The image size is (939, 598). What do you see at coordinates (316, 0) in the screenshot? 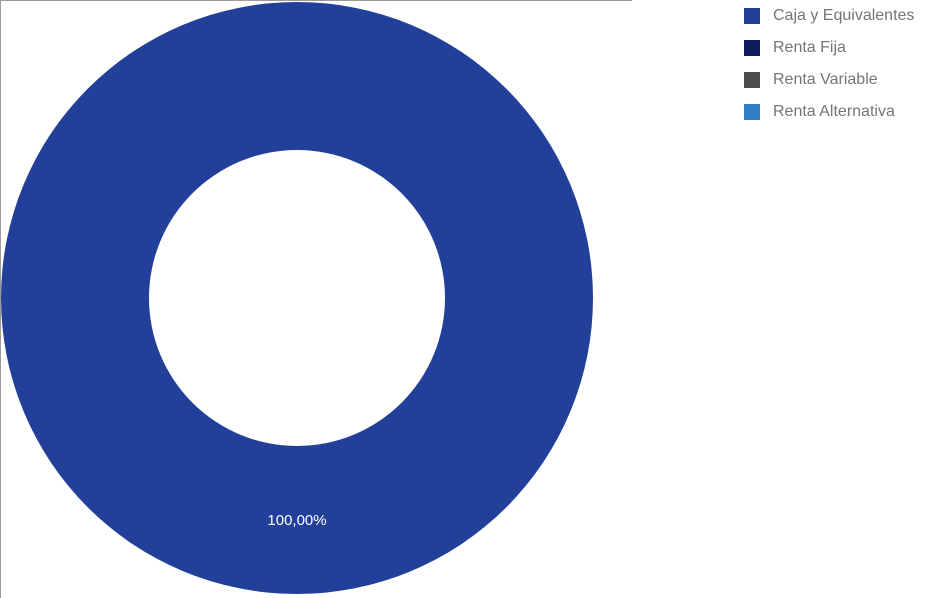
I see `chart-frame-top-border` at bounding box center [316, 0].